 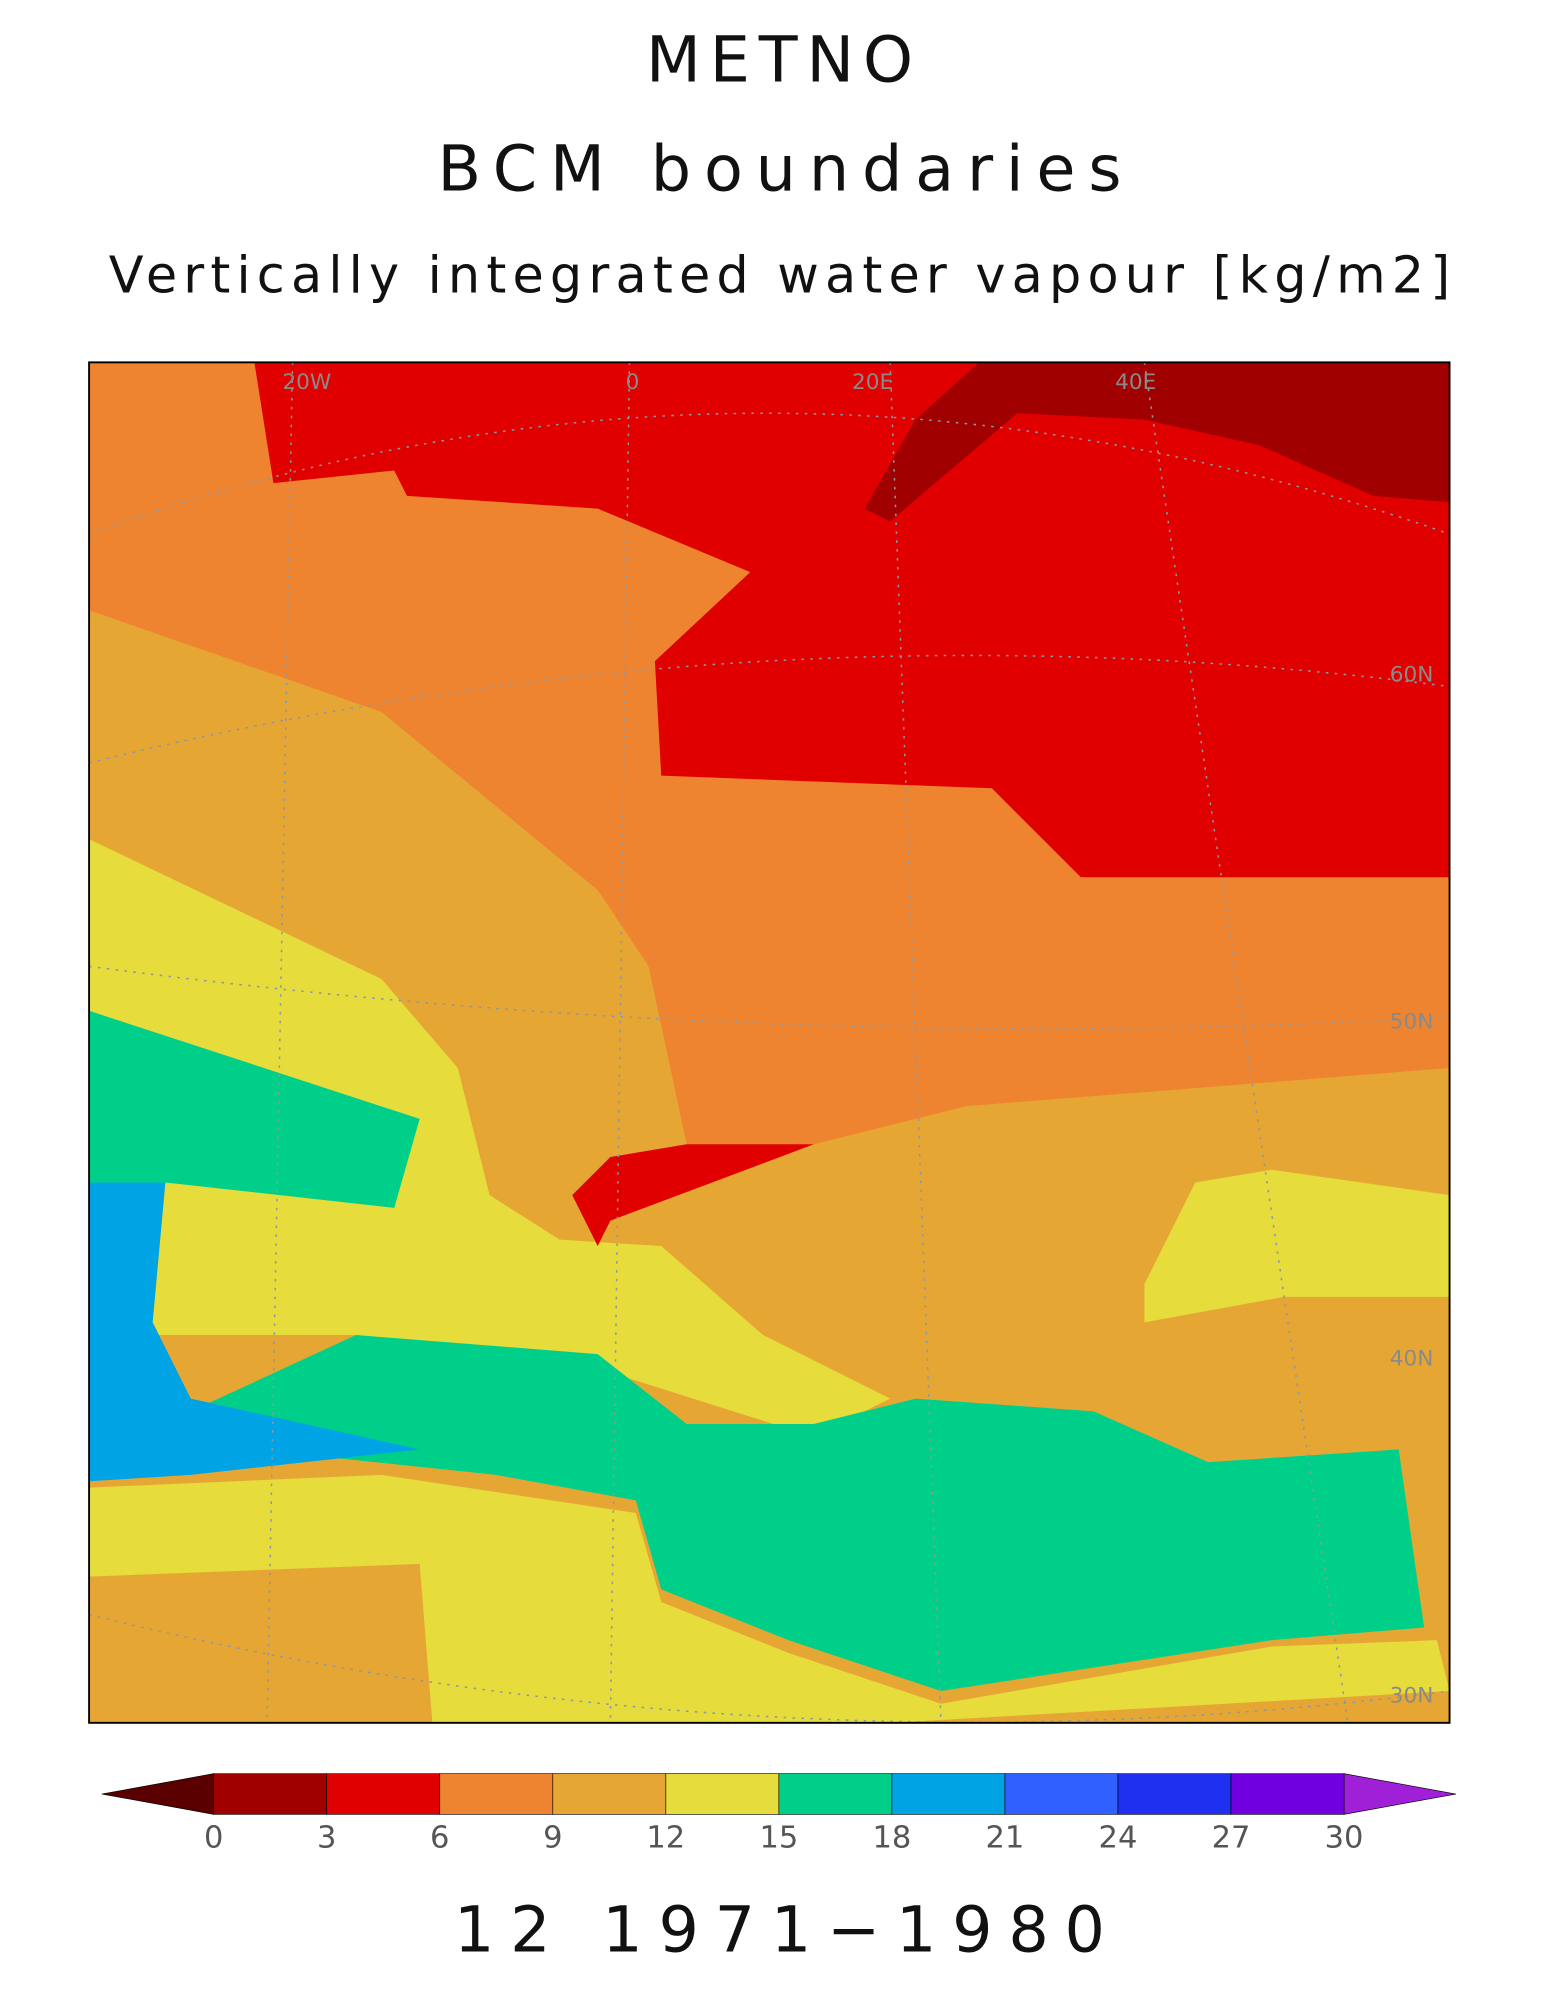 What do you see at coordinates (891, 1837) in the screenshot?
I see `colorbar-tick-label: 18` at bounding box center [891, 1837].